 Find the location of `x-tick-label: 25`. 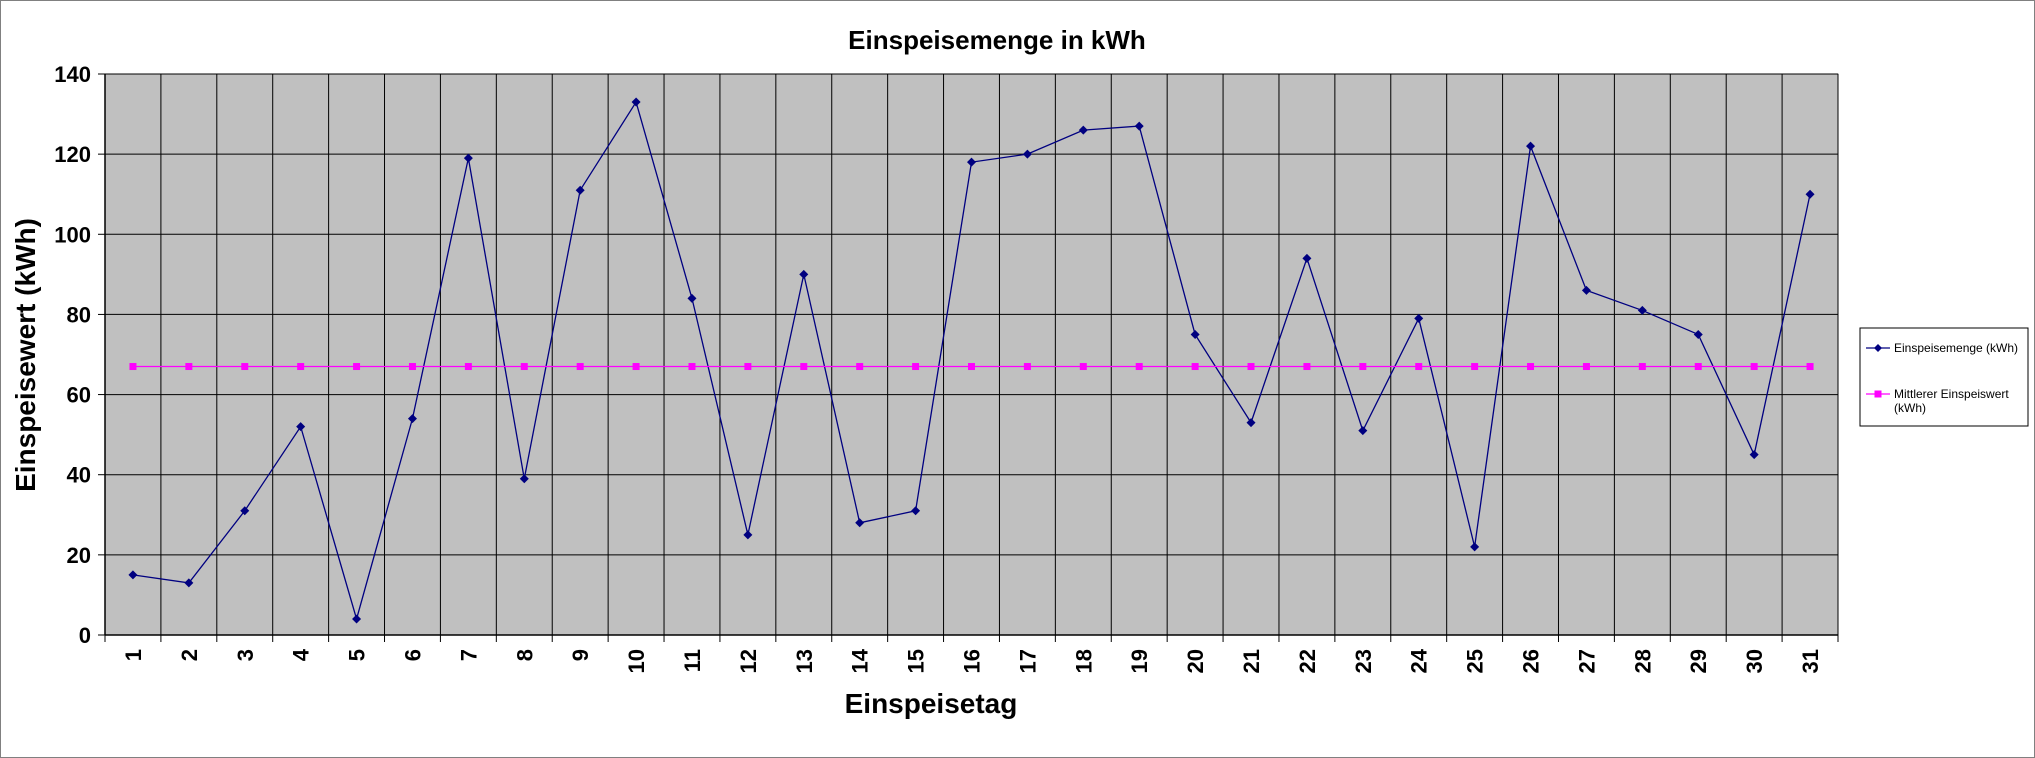

x-tick-label: 25 is located at coordinates (1475, 661).